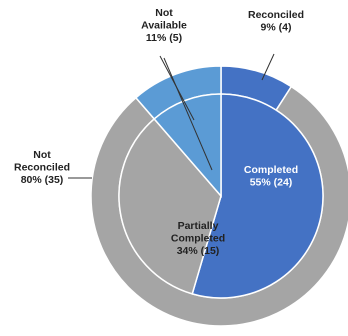 The width and height of the screenshot is (348, 336). I want to click on outer-slice-1-label: Not Reconciled 80% (35), so click(42, 167).